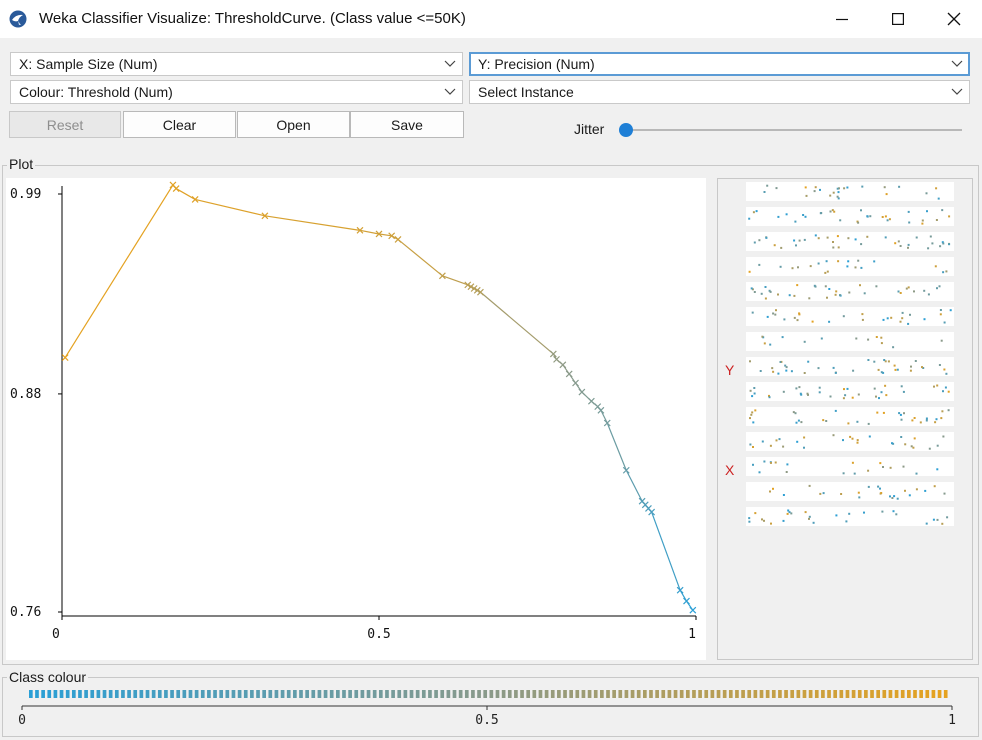  Describe the element at coordinates (536, 64) in the screenshot. I see `y-axis-select-value: Y: Precision (Num)` at that location.